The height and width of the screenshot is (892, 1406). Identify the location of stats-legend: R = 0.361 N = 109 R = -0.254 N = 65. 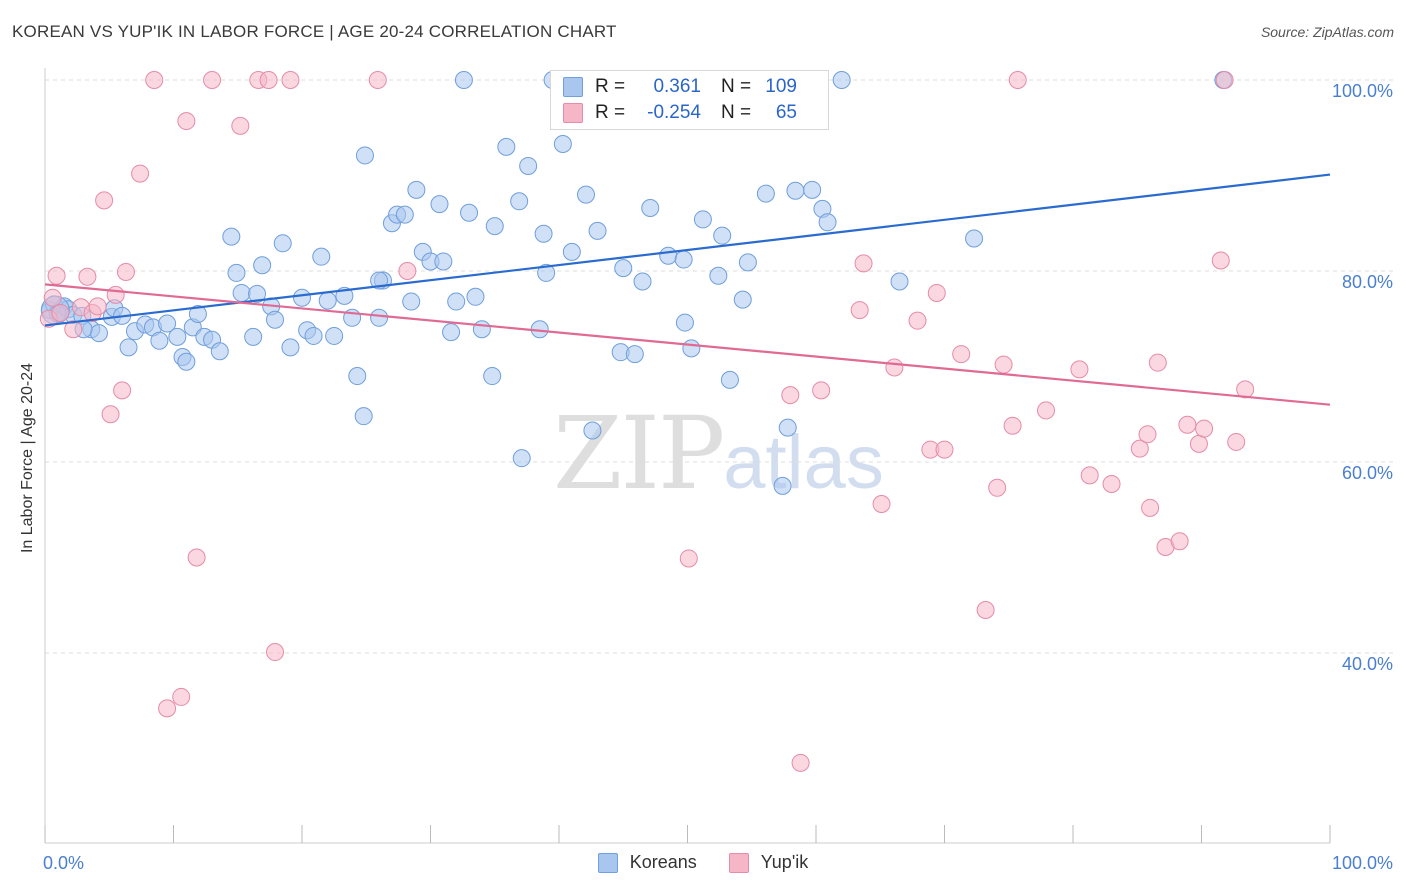
(689, 100).